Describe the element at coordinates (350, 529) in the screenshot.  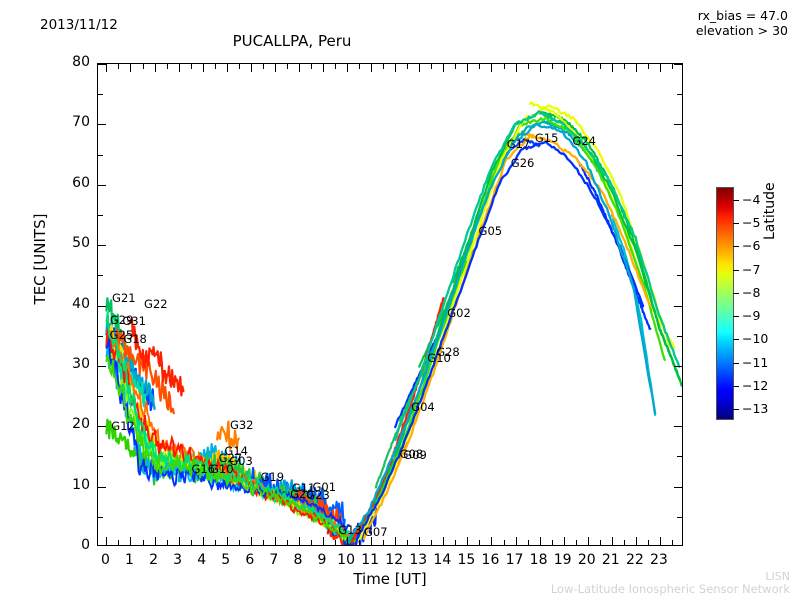
I see `satellite-label-G13: G13` at that location.